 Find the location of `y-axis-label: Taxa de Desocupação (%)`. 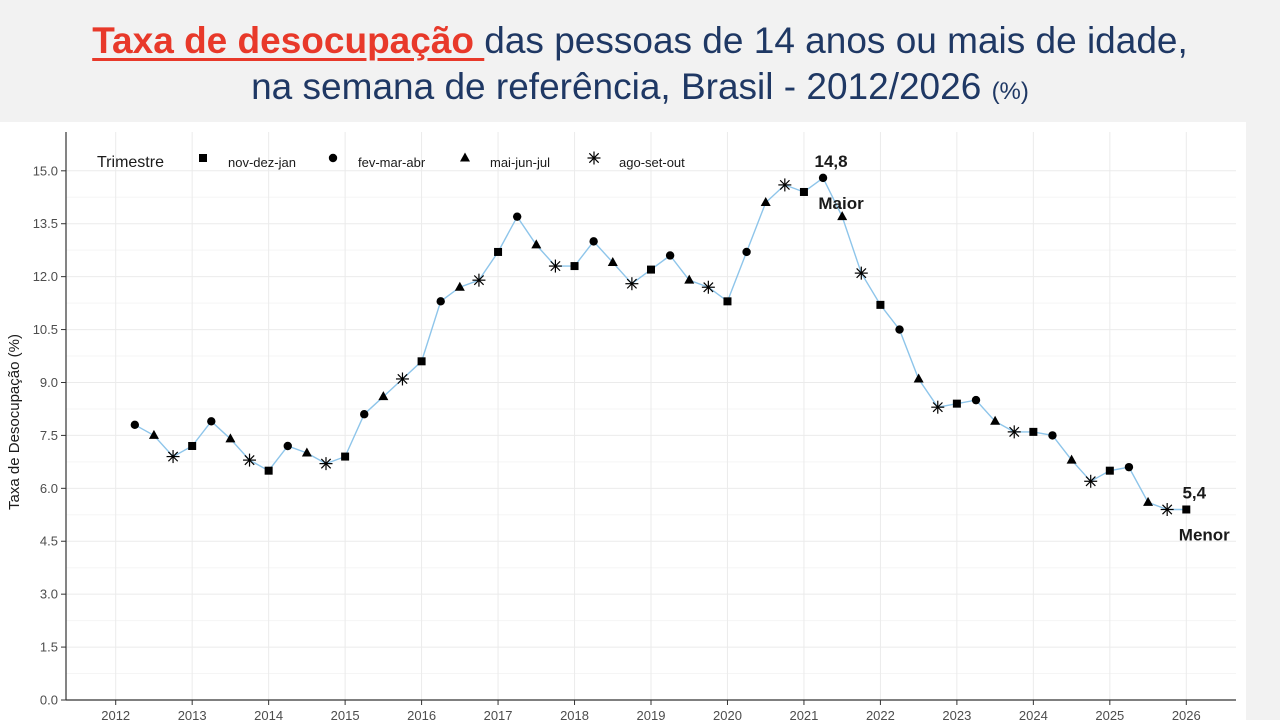

y-axis-label: Taxa de Desocupação (%) is located at coordinates (14, 422).